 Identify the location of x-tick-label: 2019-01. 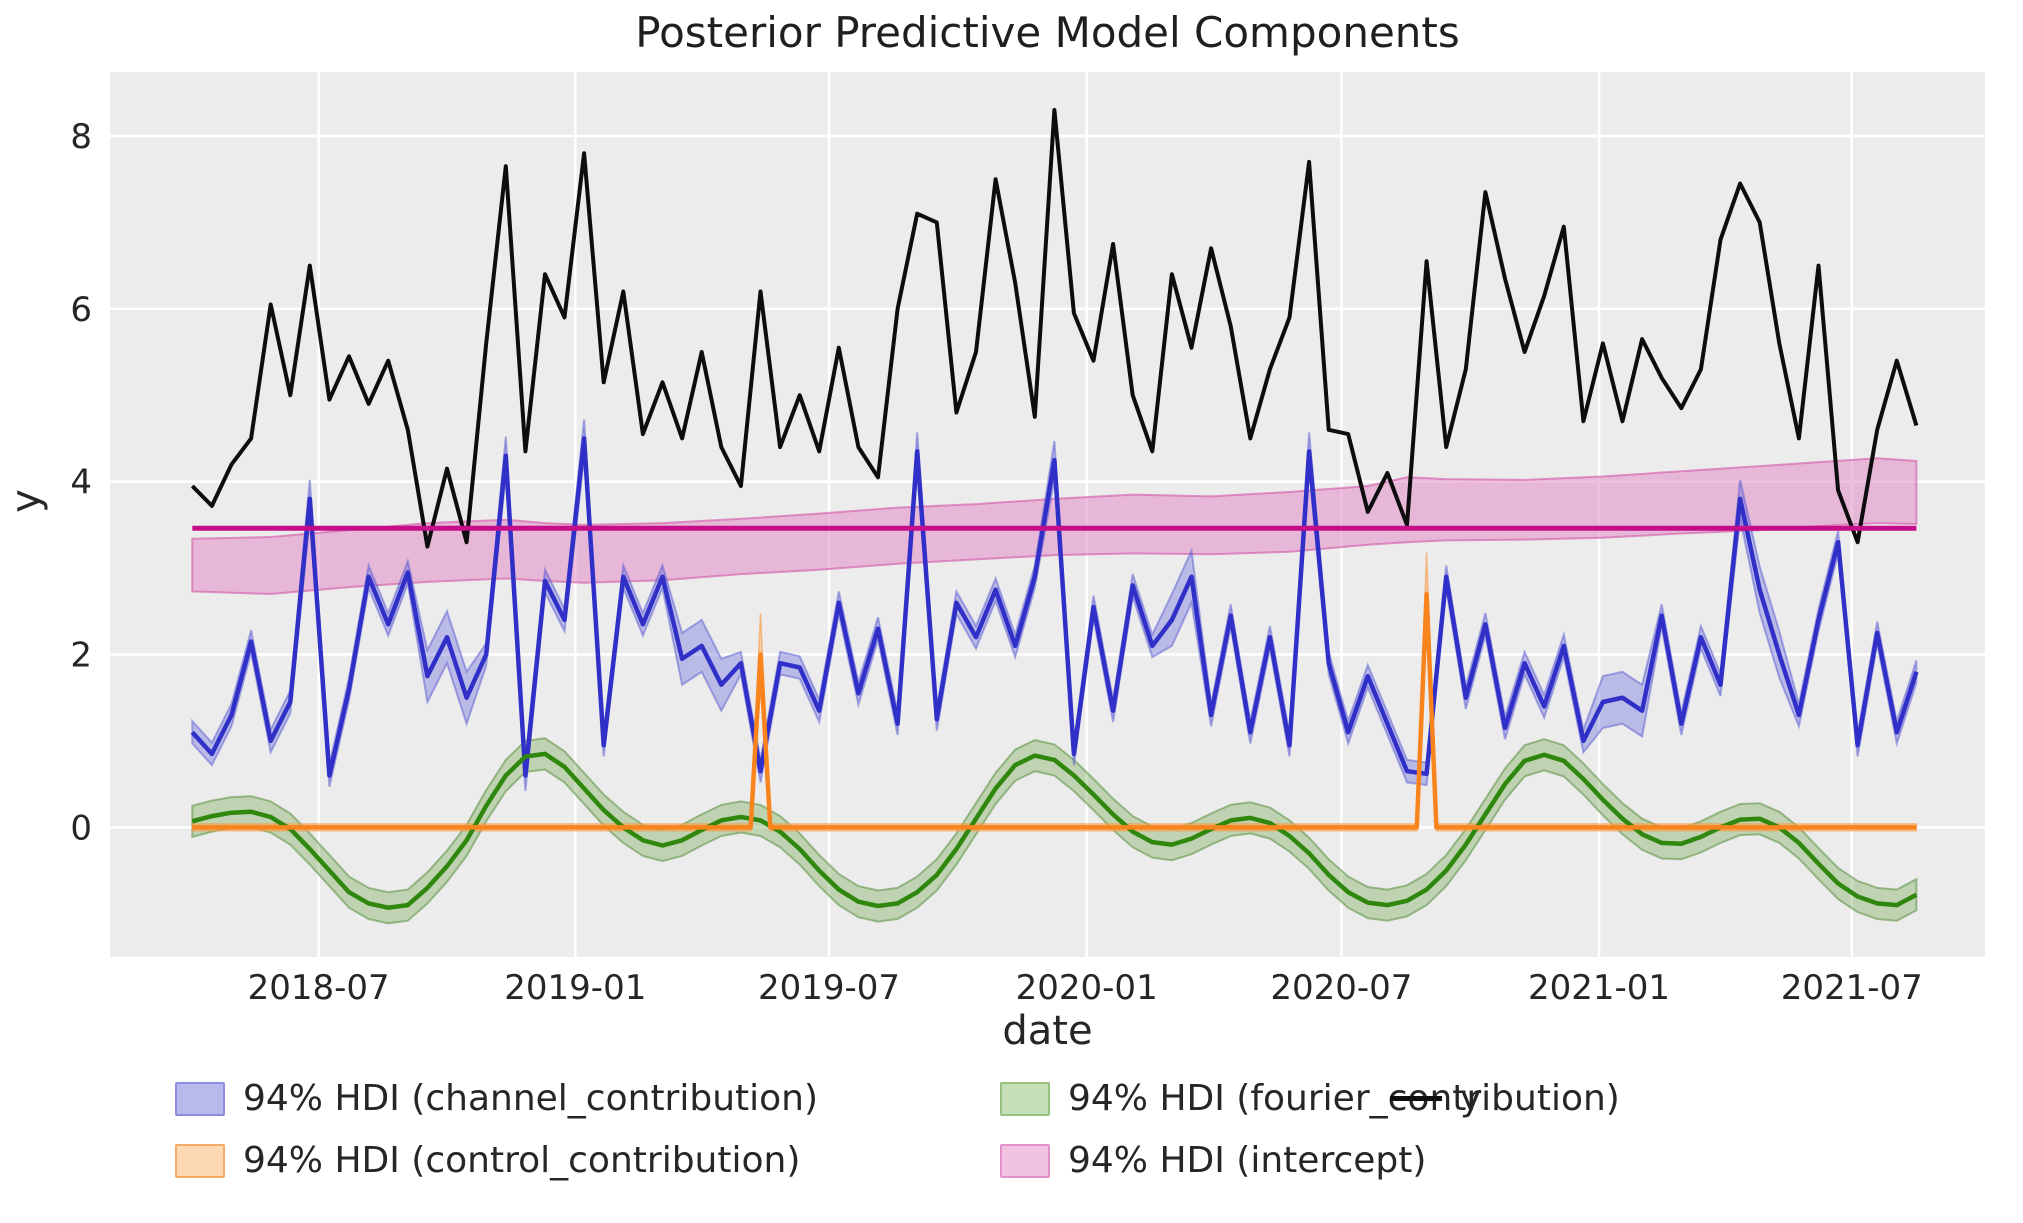
(575, 988).